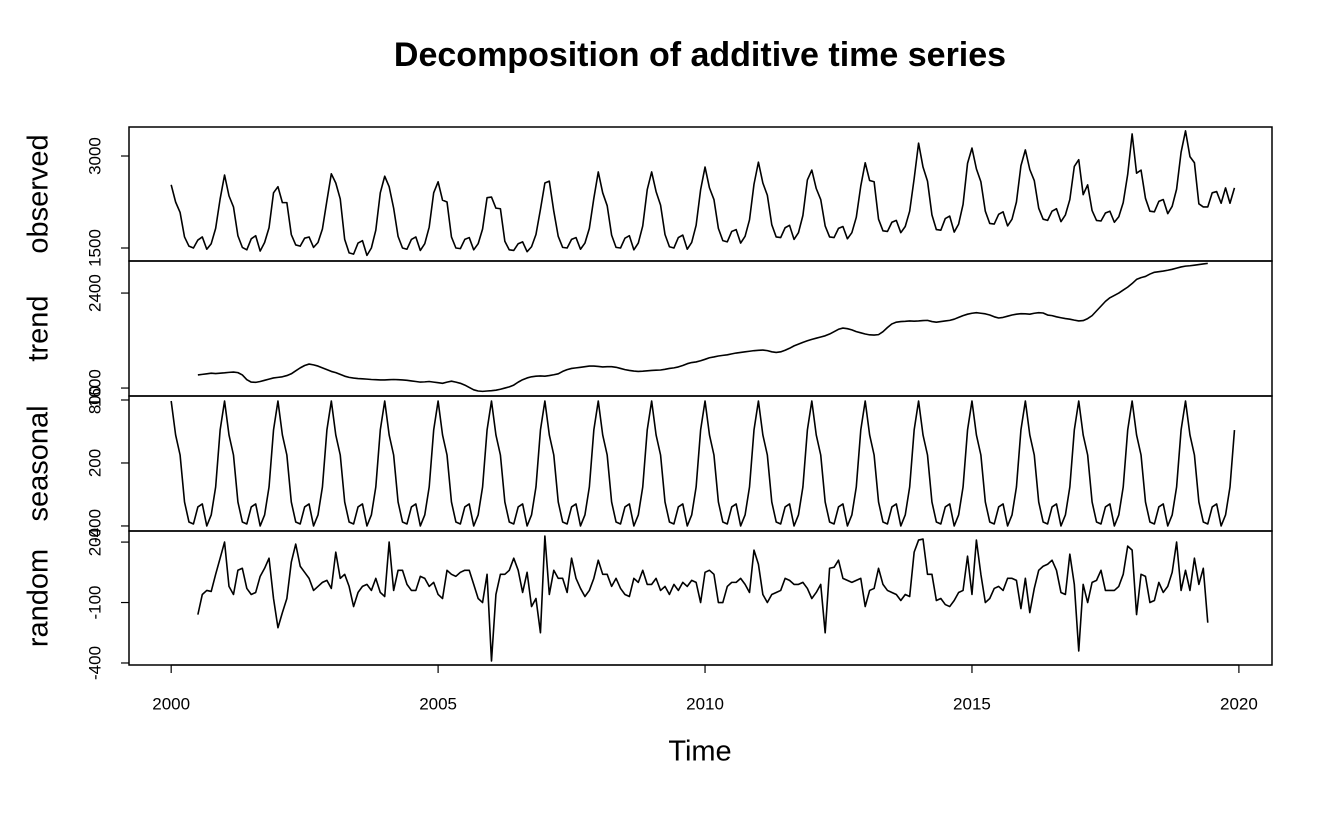  Describe the element at coordinates (39, 328) in the screenshot. I see `y-axis-label: trend` at that location.